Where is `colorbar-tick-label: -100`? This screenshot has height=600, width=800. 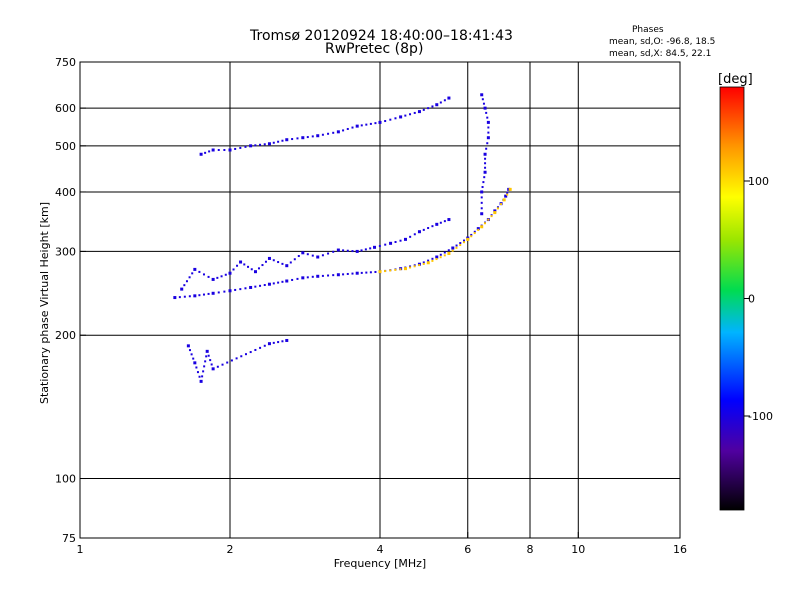 colorbar-tick-label: -100 is located at coordinates (760, 416).